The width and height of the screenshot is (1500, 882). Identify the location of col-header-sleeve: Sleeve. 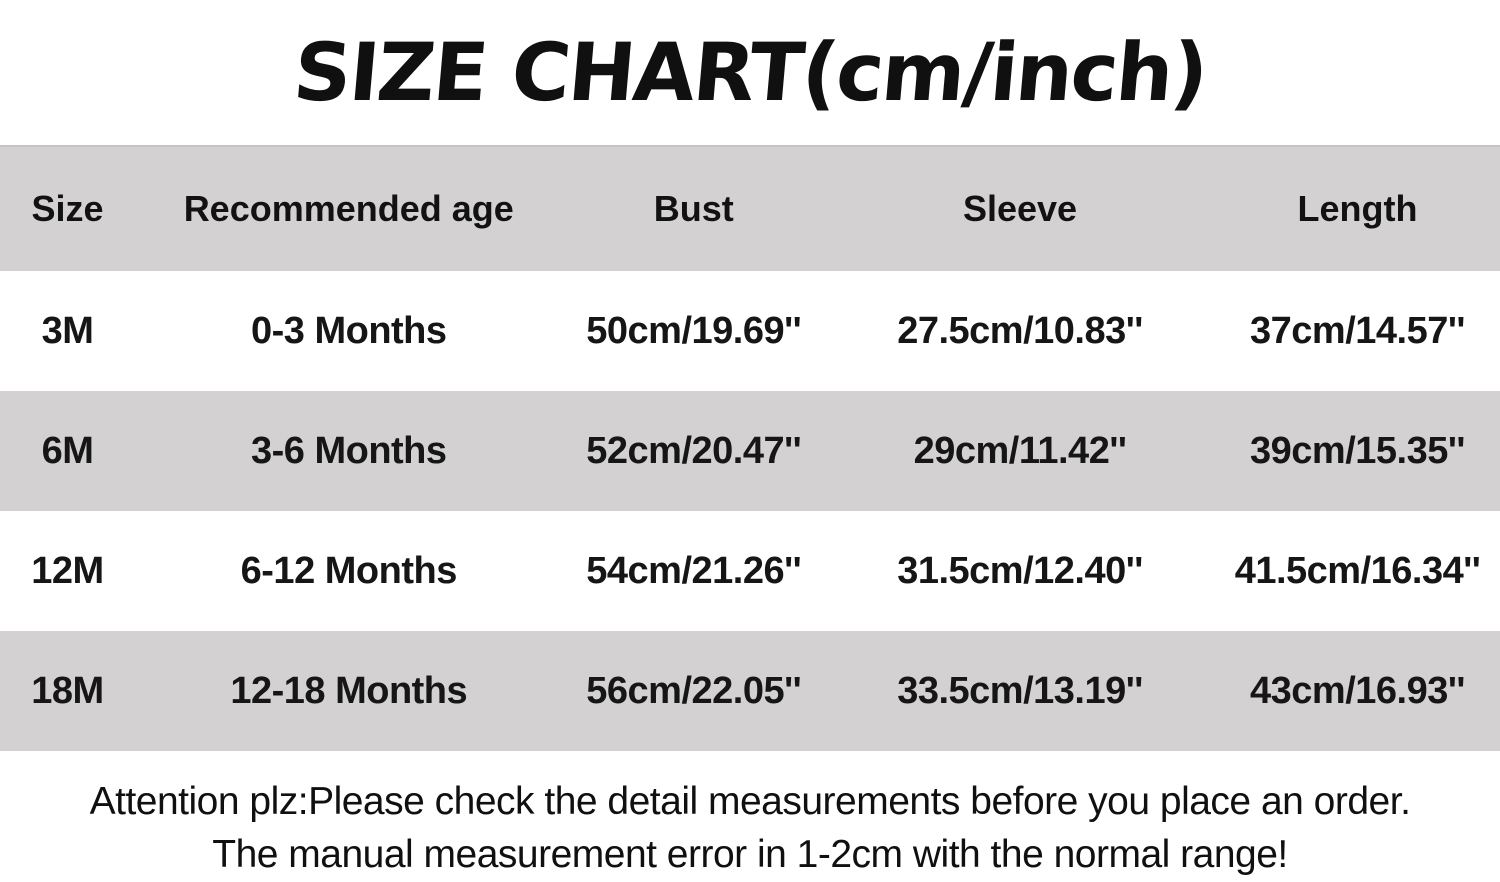
(1020, 208).